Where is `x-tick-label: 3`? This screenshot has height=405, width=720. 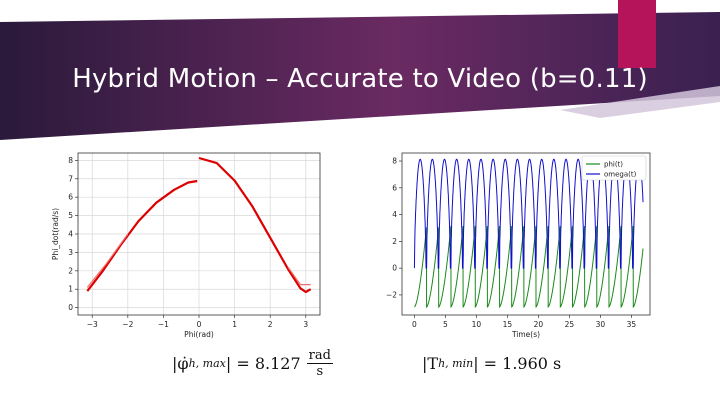 x-tick-label: 3 is located at coordinates (305, 324).